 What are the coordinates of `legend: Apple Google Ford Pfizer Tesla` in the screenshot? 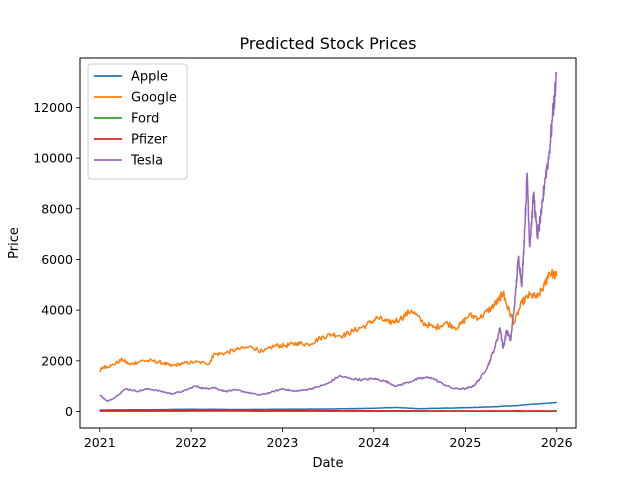 It's located at (137, 121).